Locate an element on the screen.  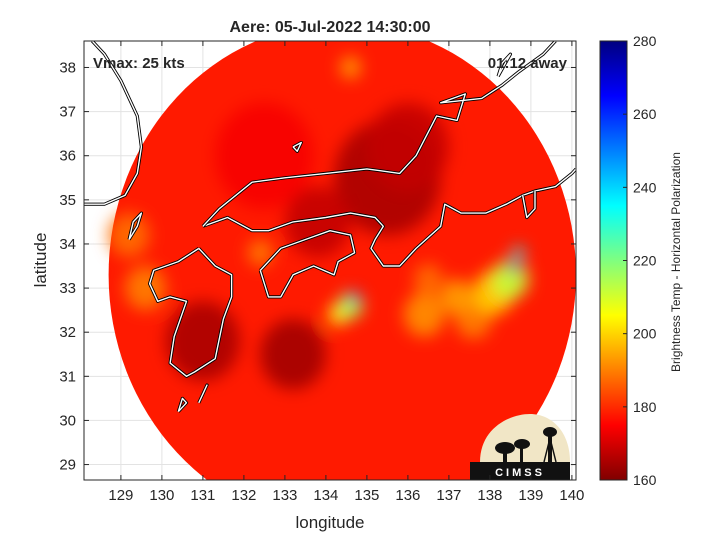
y-tick-label: 37 is located at coordinates (67, 112).